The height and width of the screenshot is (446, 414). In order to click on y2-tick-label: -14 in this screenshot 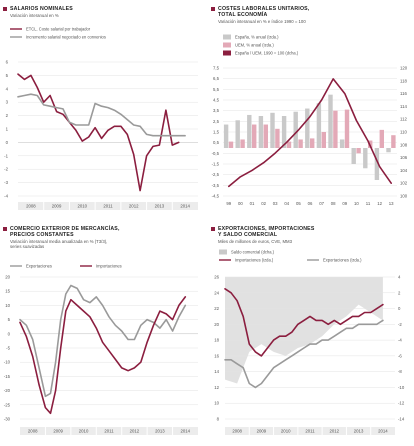, I will do `click(401, 419)`.